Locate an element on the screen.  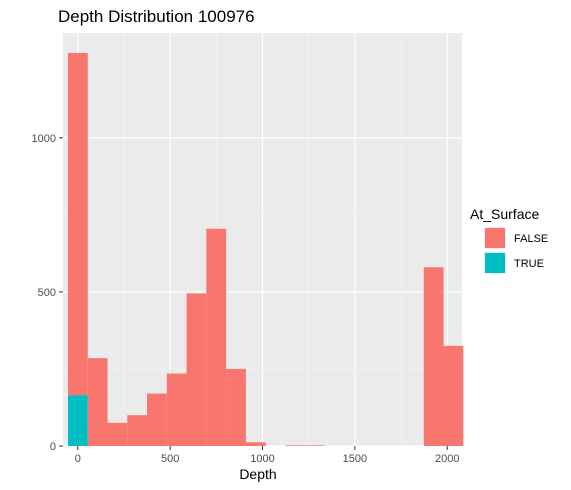
chart-title: Depth Distribution 100976 is located at coordinates (156, 16).